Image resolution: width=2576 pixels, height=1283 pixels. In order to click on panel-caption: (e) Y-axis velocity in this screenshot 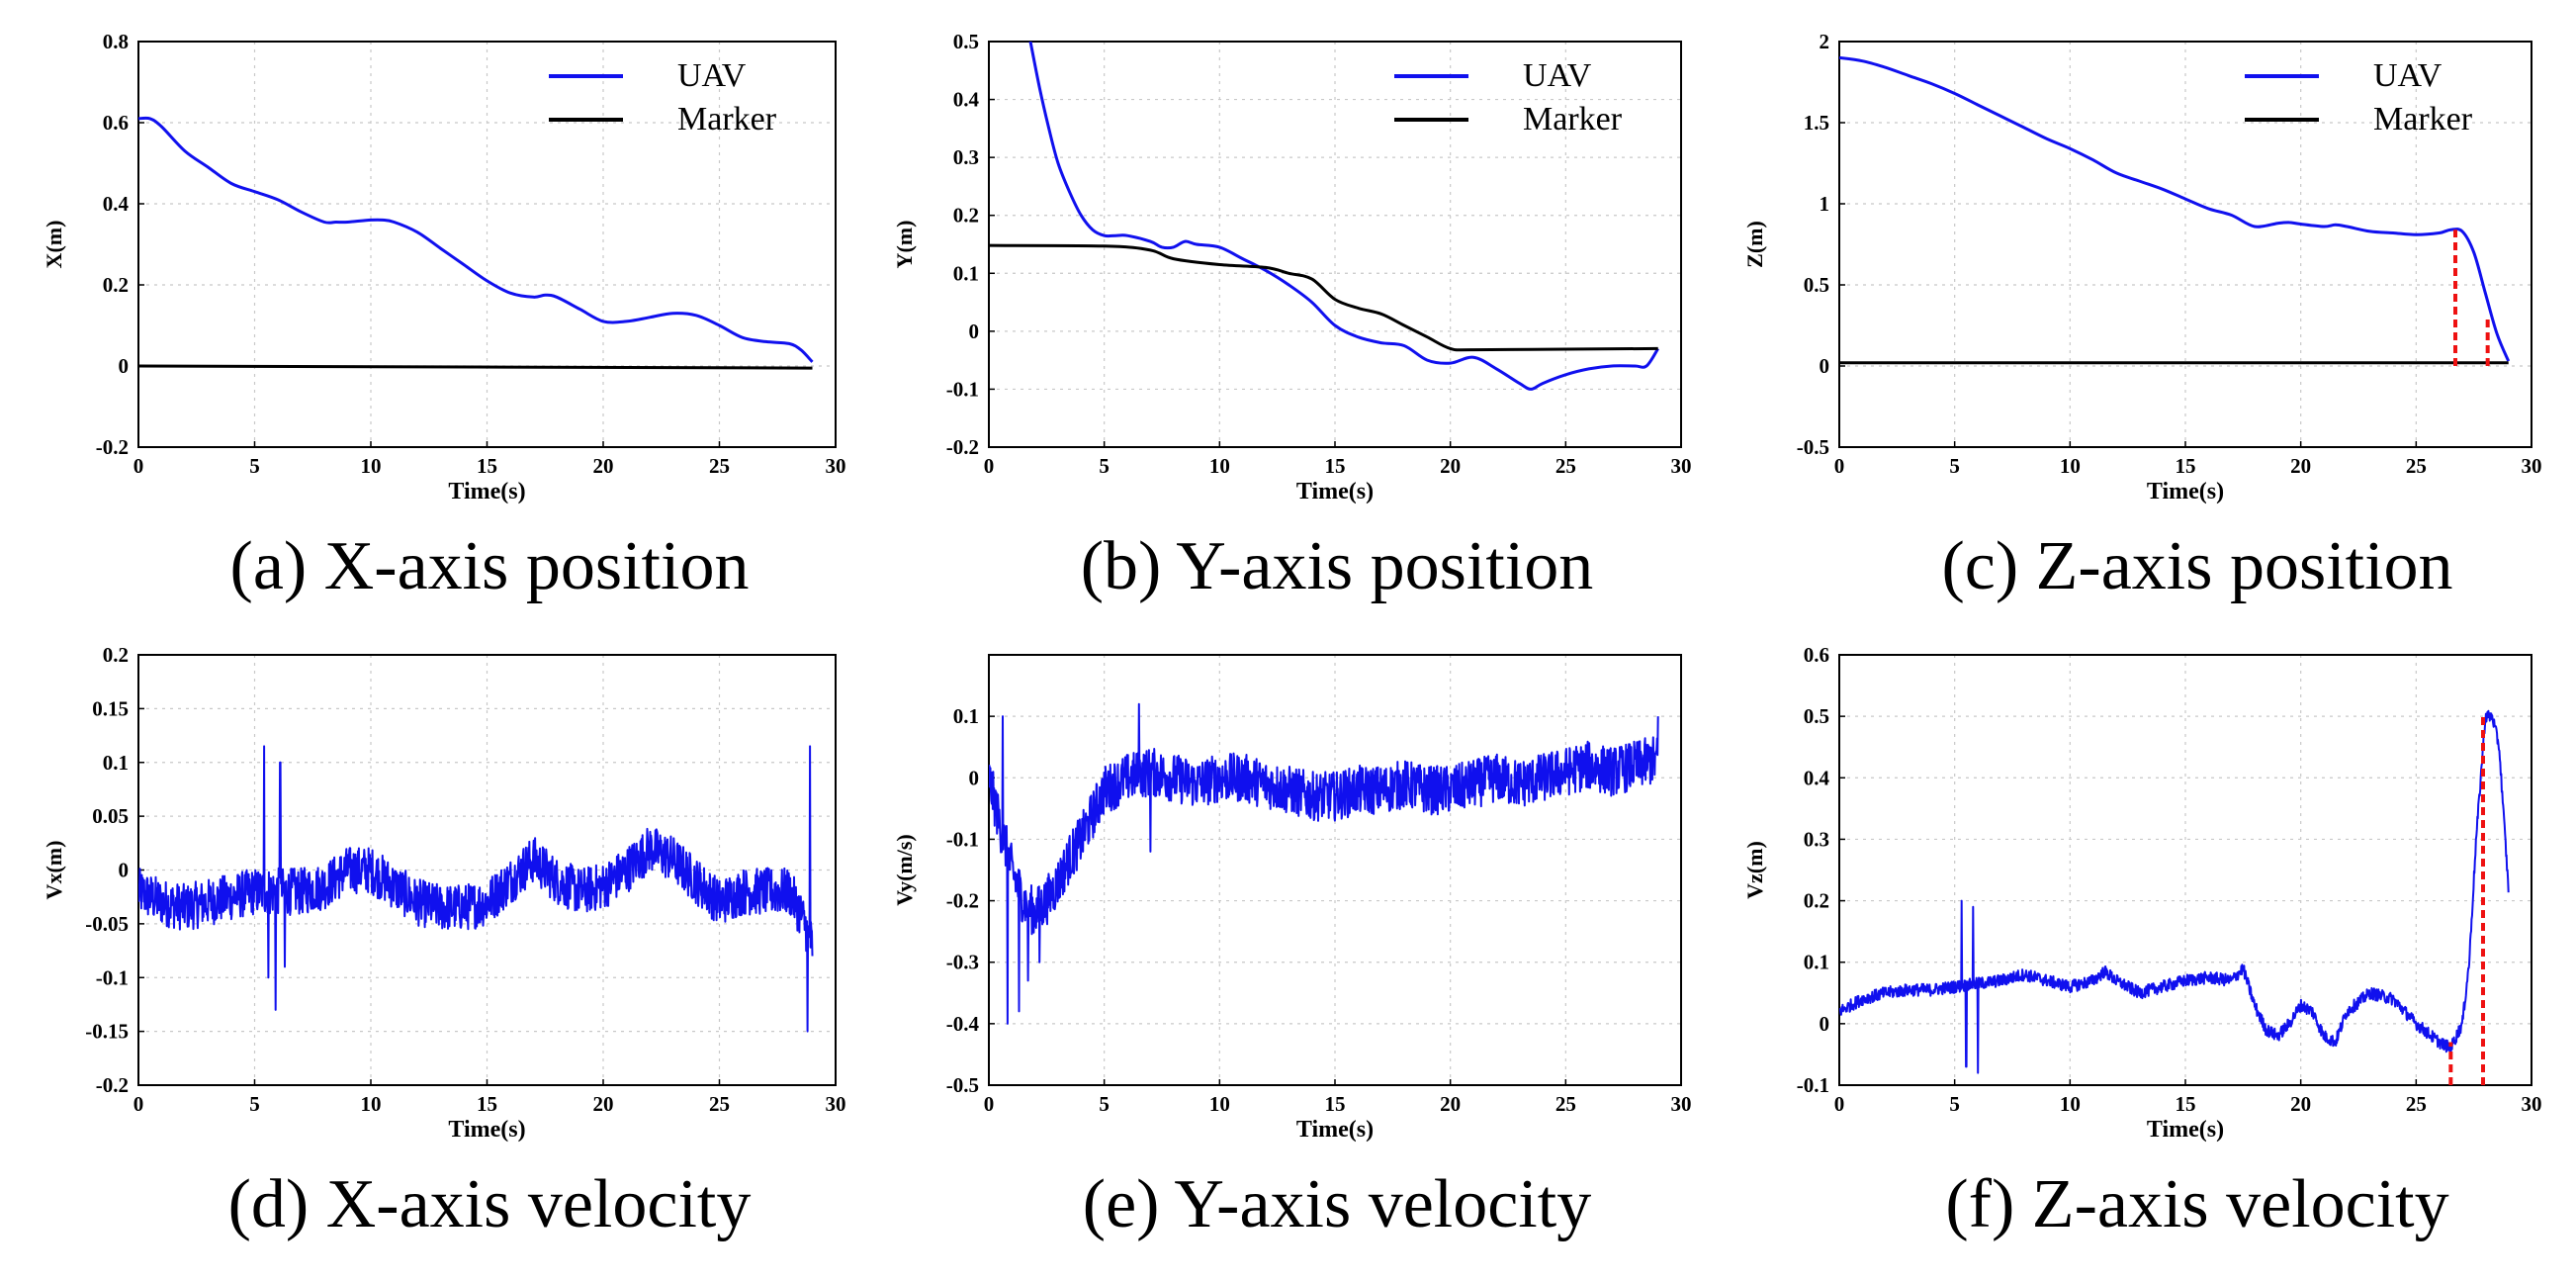, I will do `click(1337, 1204)`.